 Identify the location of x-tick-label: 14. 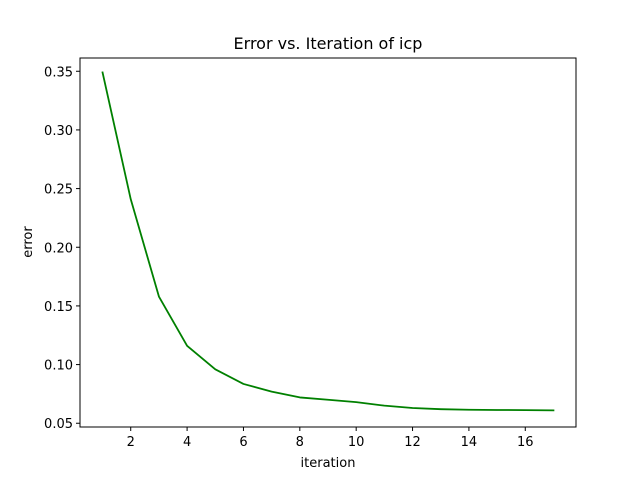
(469, 442).